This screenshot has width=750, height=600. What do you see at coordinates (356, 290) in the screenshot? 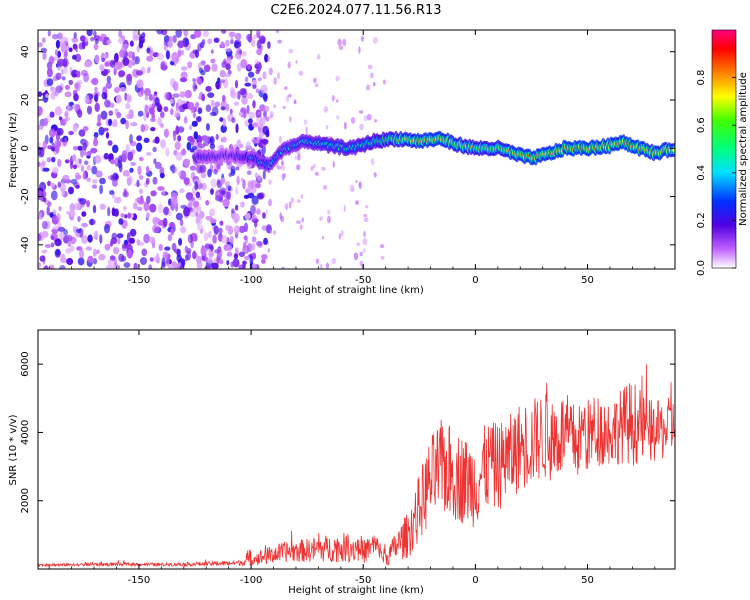
I see `spectrogram-xlabel: Height of straight line (km)` at bounding box center [356, 290].